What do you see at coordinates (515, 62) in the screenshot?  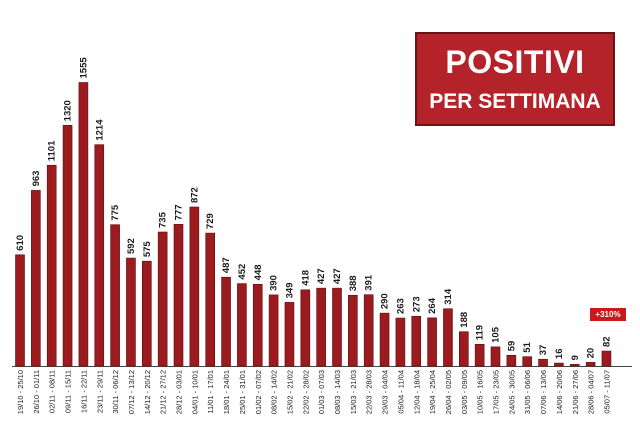 I see `chart-title-line1: POSITIVI` at bounding box center [515, 62].